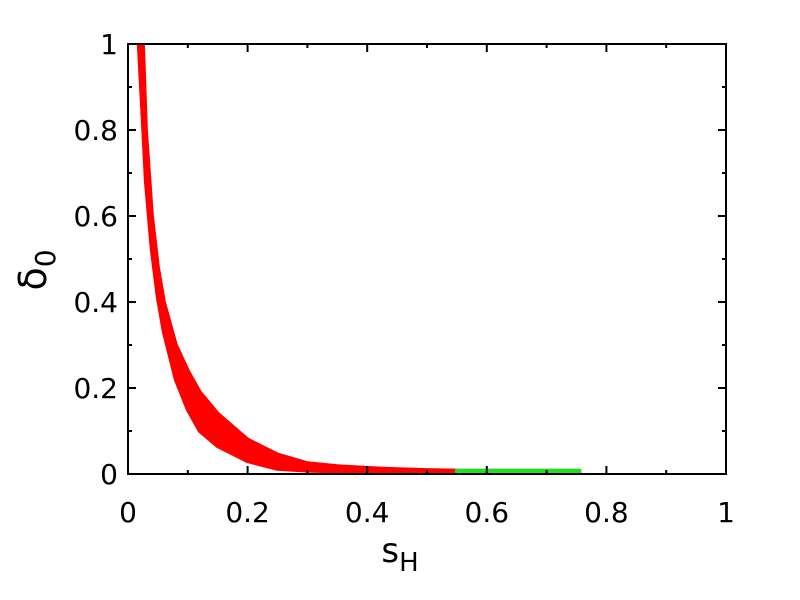 The image size is (800, 600). I want to click on y-tick-label: 0.8, so click(95, 130).